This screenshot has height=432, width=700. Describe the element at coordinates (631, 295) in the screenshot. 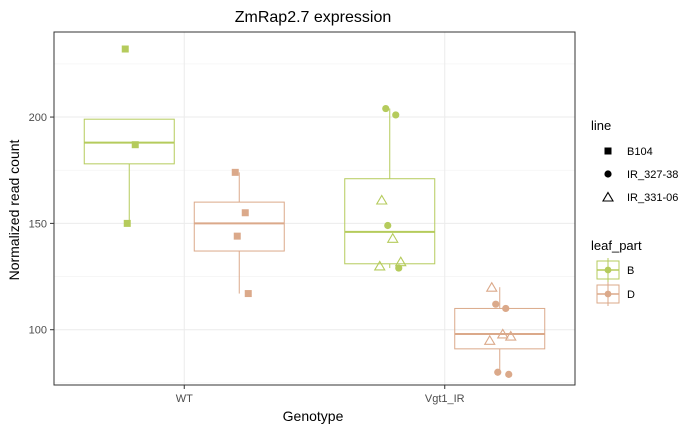

I see `legend-label: D` at that location.